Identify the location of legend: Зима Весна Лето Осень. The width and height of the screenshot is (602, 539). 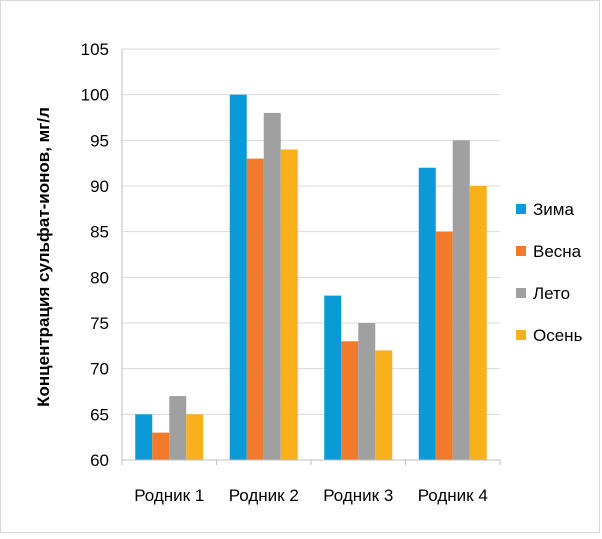
(549, 272).